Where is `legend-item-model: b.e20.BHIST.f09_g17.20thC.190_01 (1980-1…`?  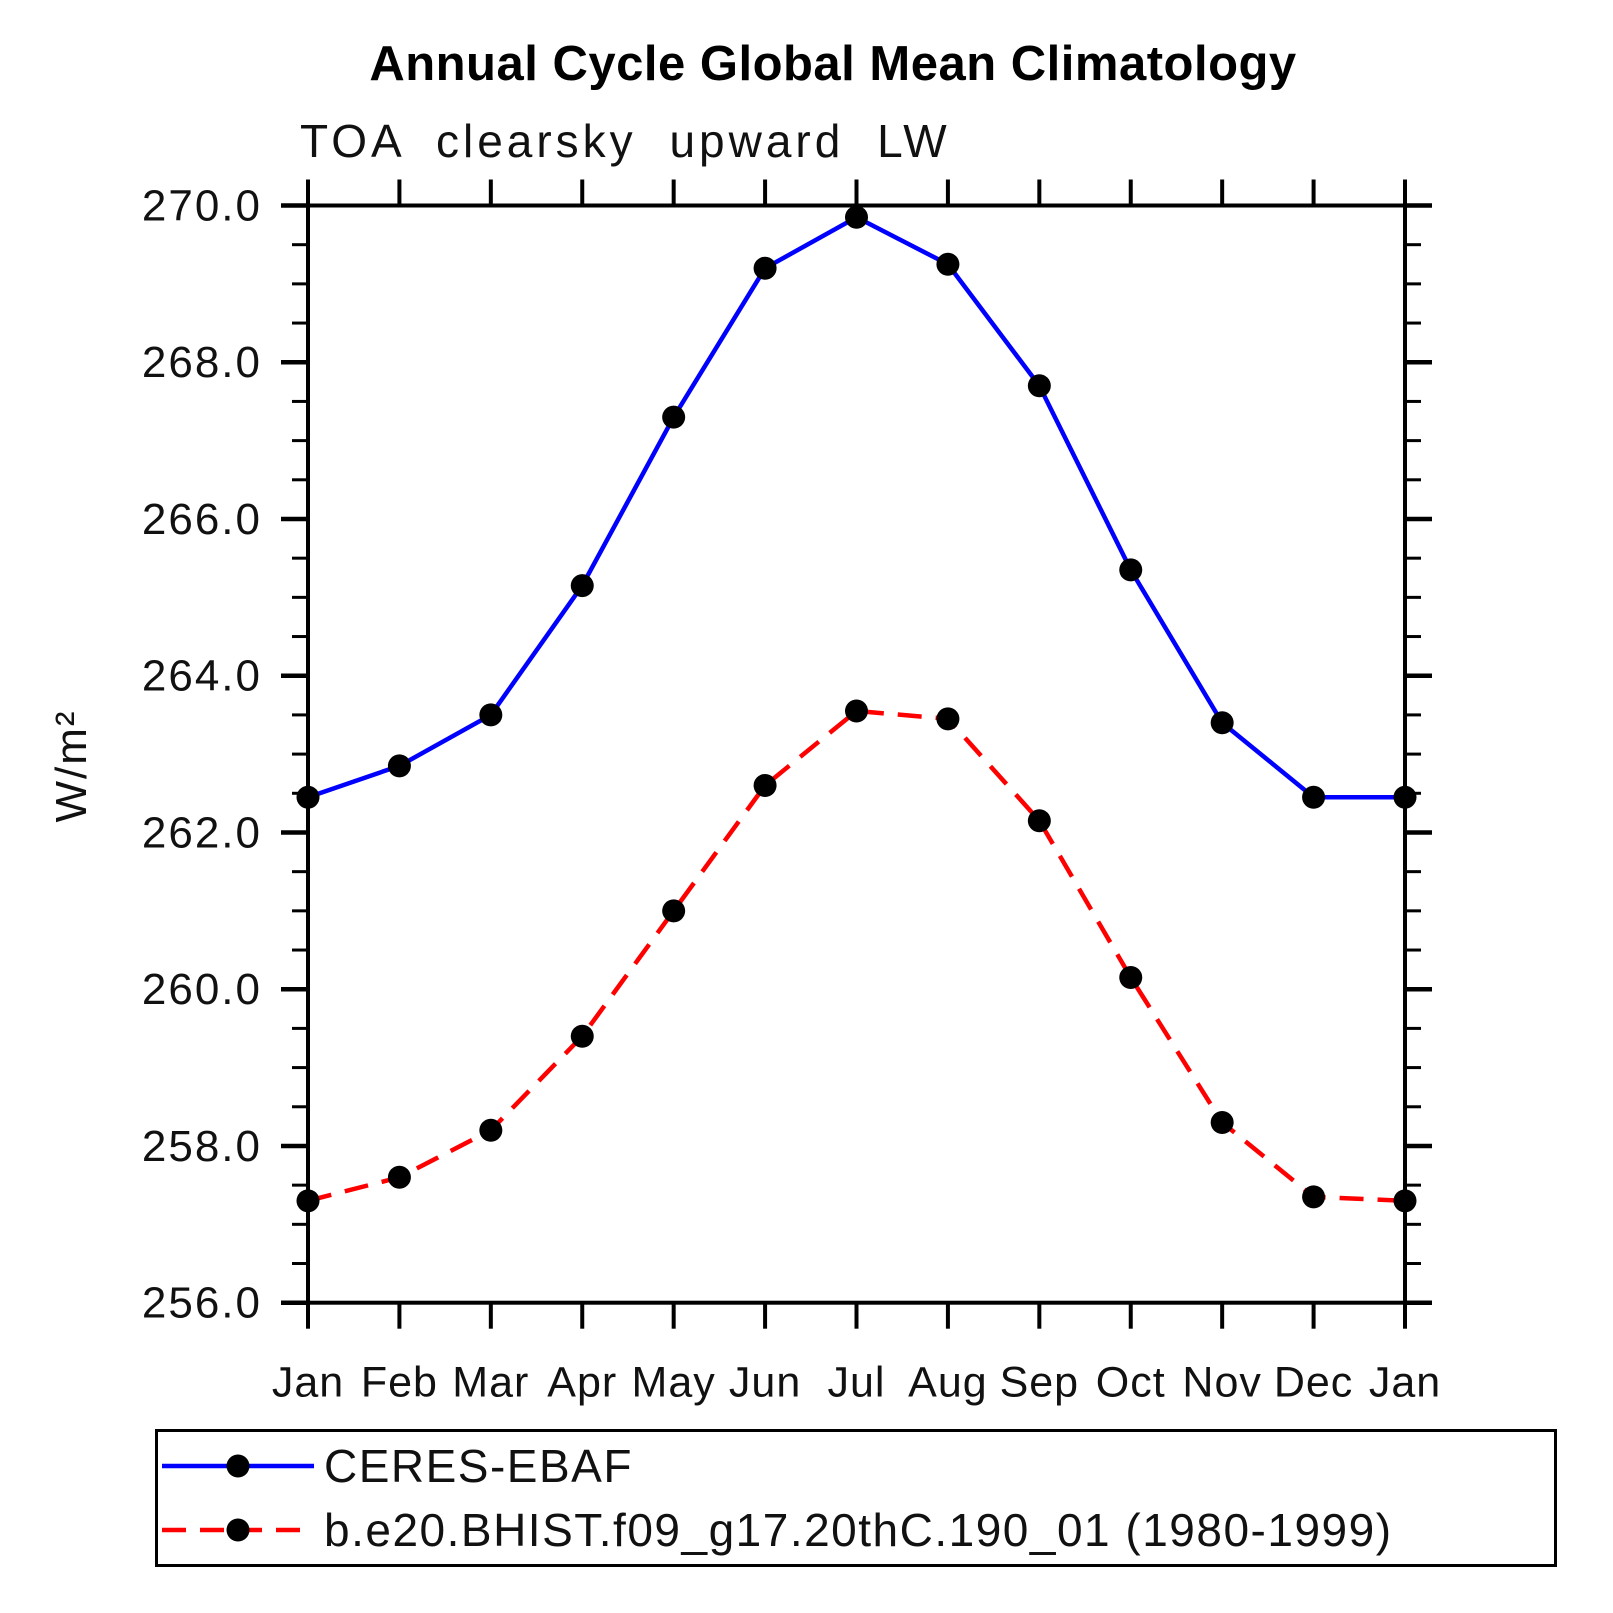
legend-item-model: b.e20.BHIST.f09_g17.20thC.190_01 (1980-1… is located at coordinates (856, 1530).